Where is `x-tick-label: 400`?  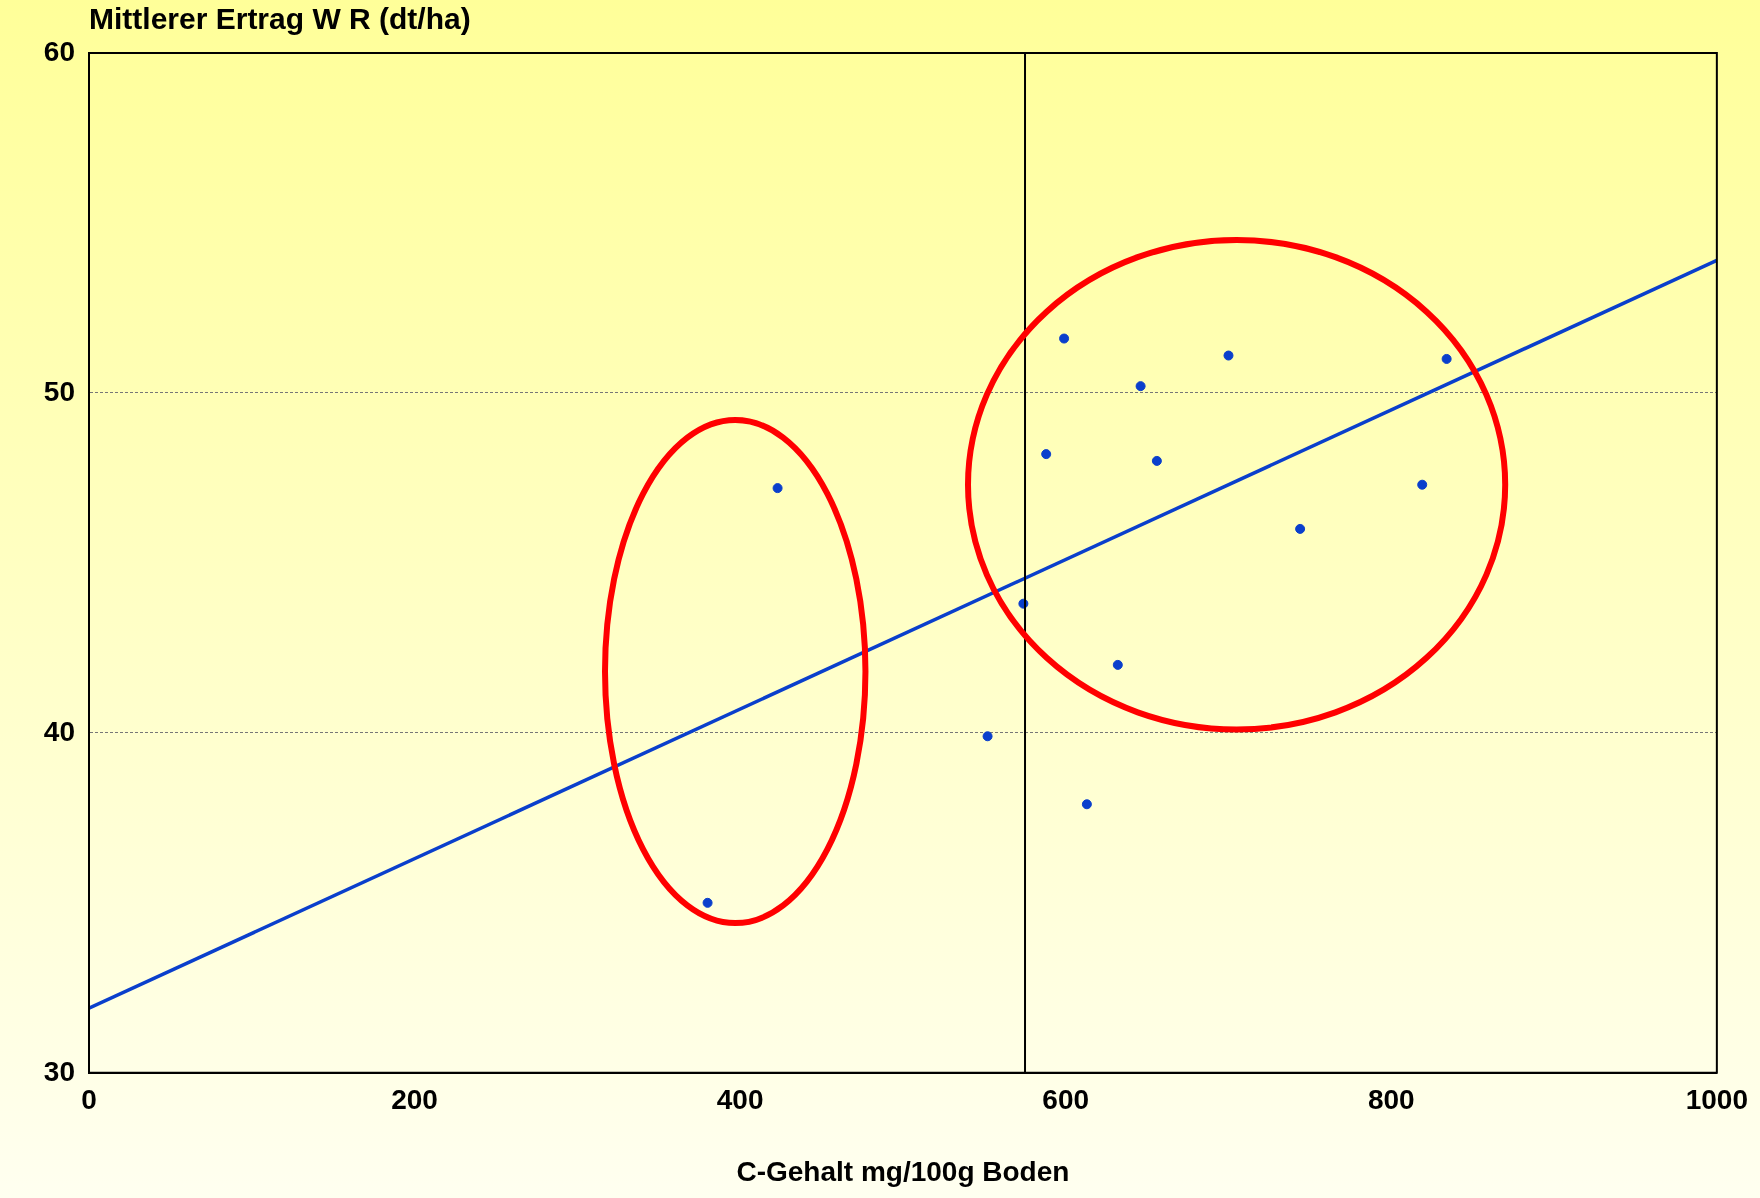 x-tick-label: 400 is located at coordinates (740, 1100).